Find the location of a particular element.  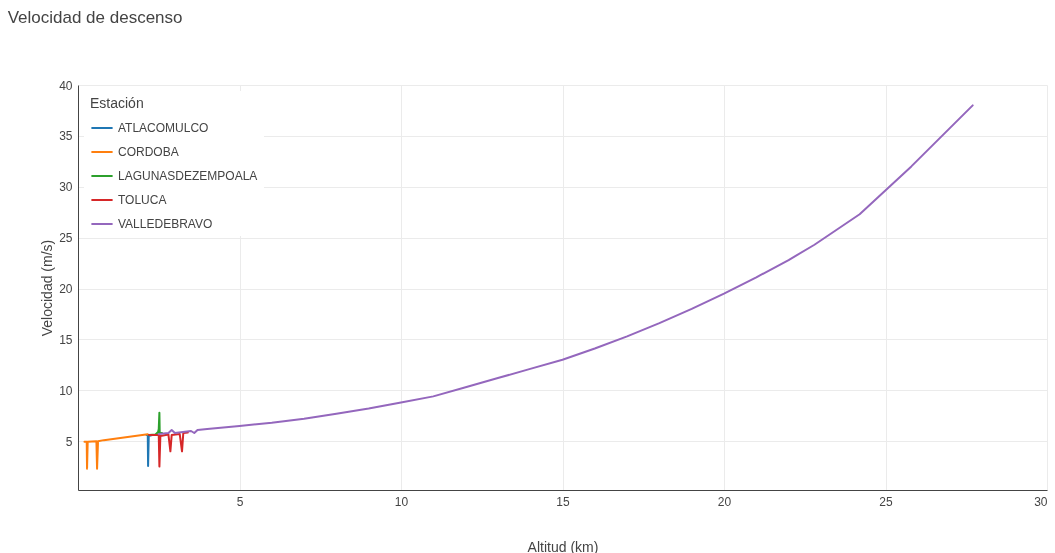

y-tick-label: 35 is located at coordinates (66, 136).